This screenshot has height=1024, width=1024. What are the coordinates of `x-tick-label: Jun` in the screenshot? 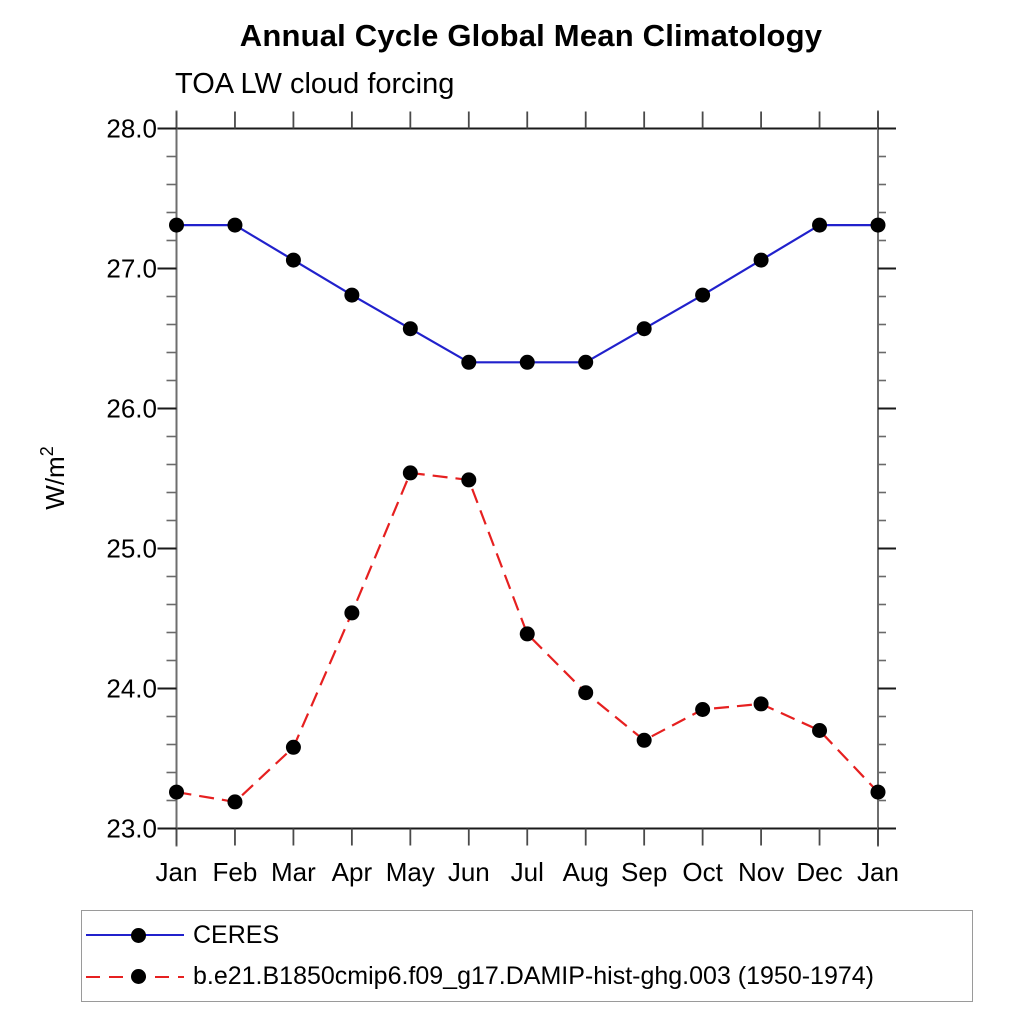 It's located at (469, 872).